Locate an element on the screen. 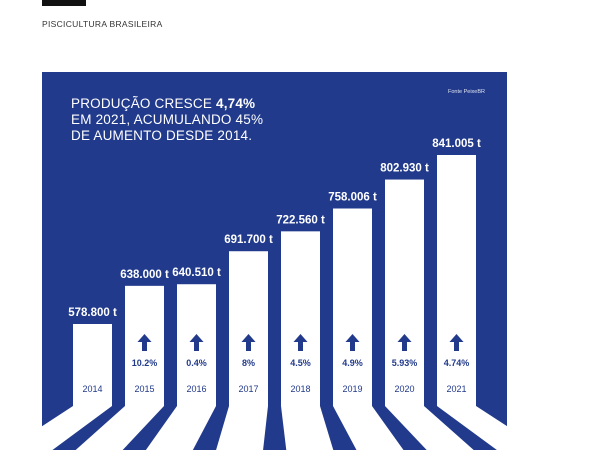  growth-label: 0.4% is located at coordinates (196, 363).